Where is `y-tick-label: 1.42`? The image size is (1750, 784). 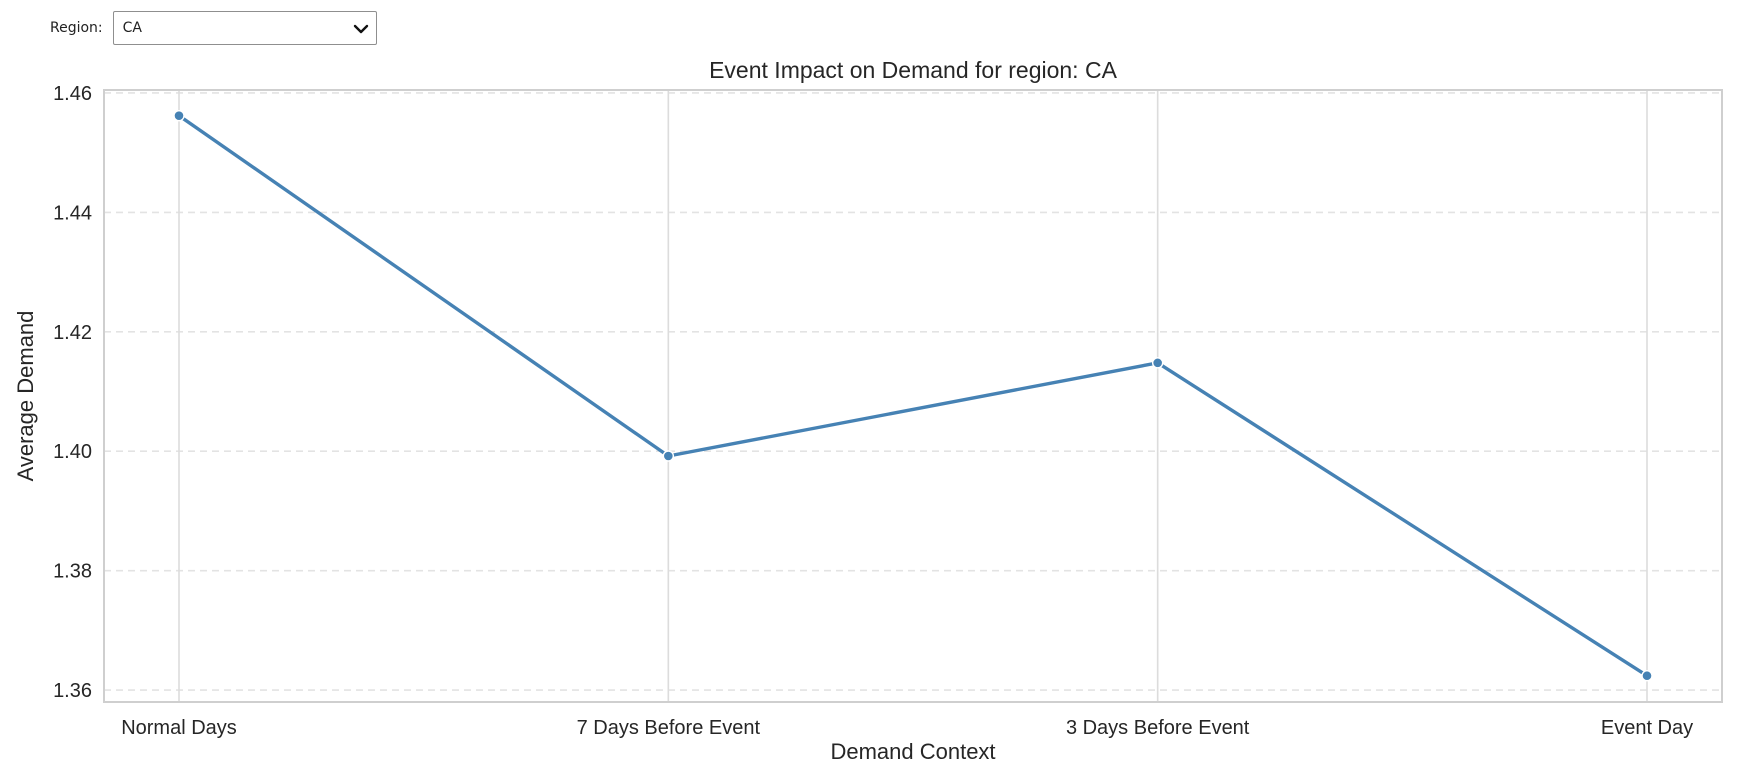 y-tick-label: 1.42 is located at coordinates (72, 333).